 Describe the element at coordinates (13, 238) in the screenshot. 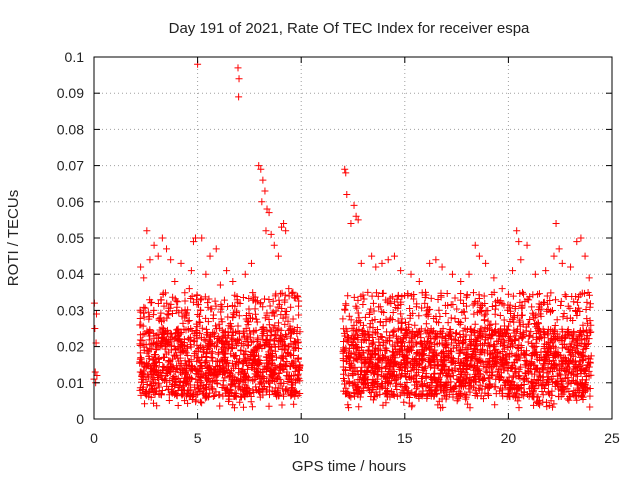

I see `y-axis-label: ROTI / TECUs` at that location.